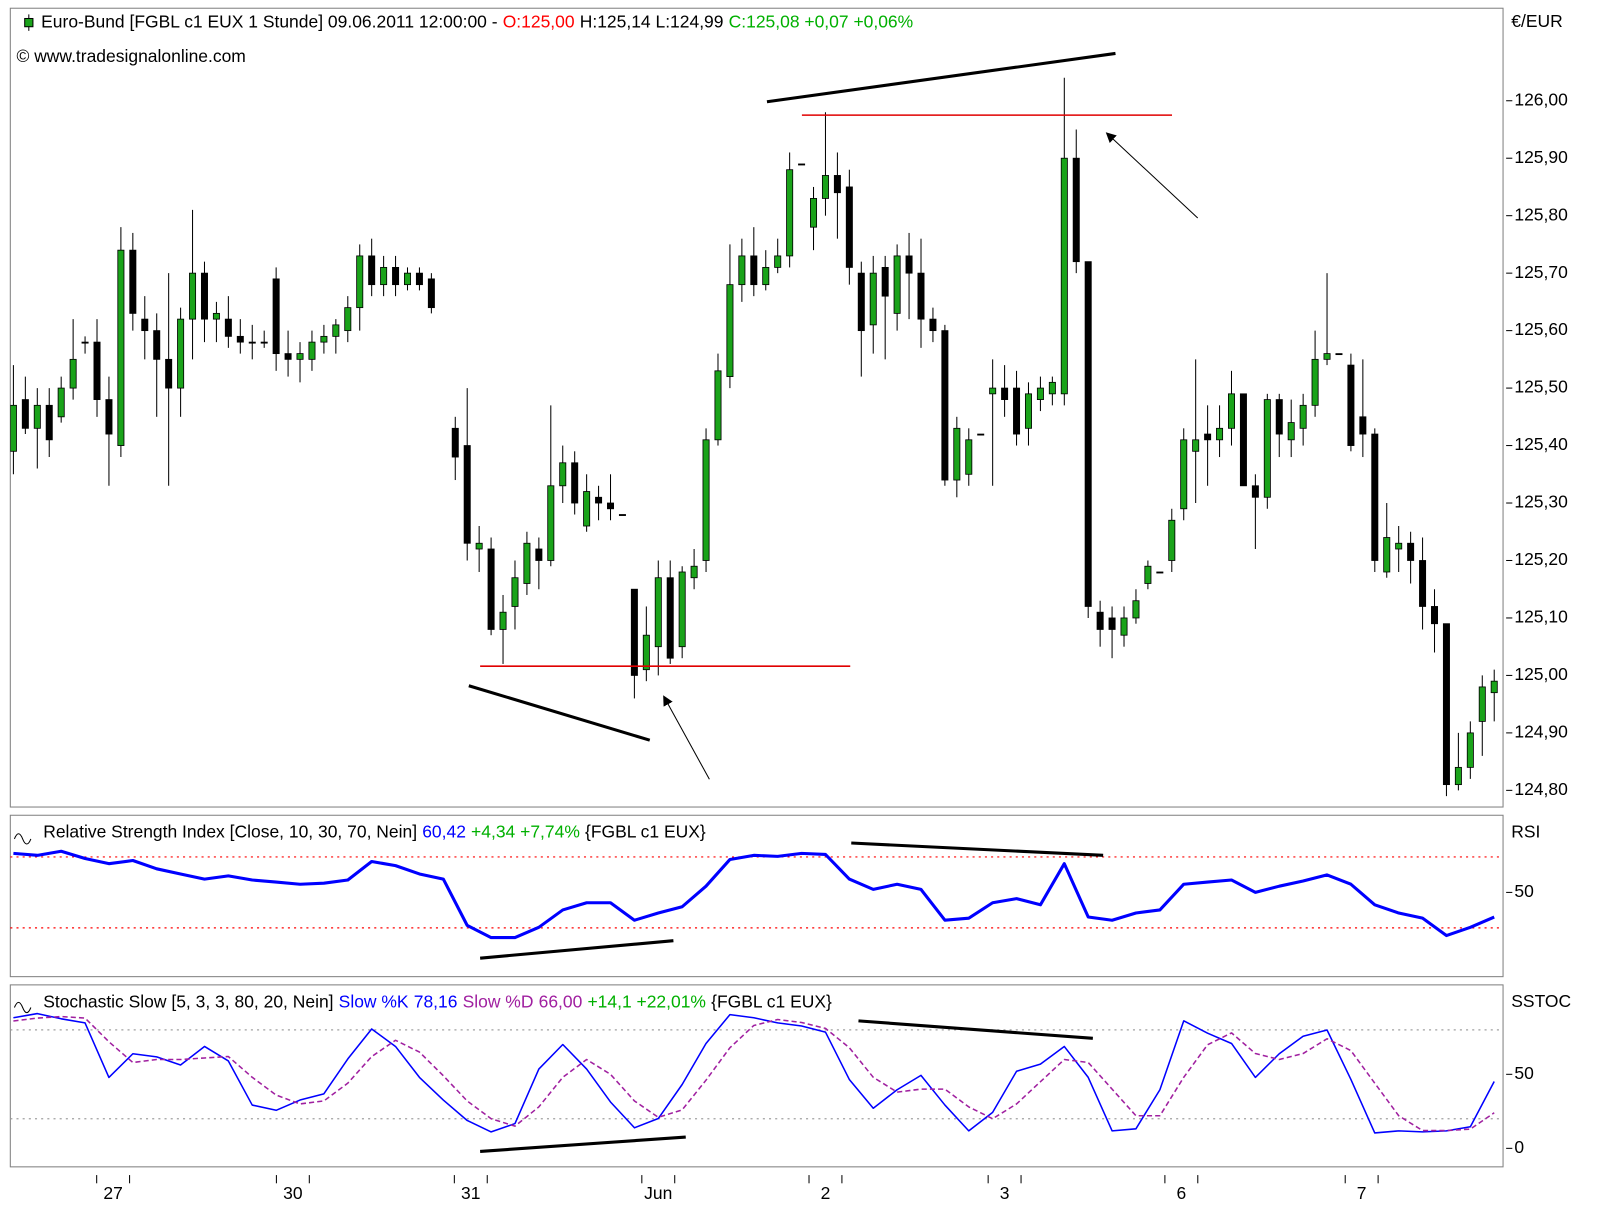  I want to click on x-tick-label: 27, so click(112, 1193).